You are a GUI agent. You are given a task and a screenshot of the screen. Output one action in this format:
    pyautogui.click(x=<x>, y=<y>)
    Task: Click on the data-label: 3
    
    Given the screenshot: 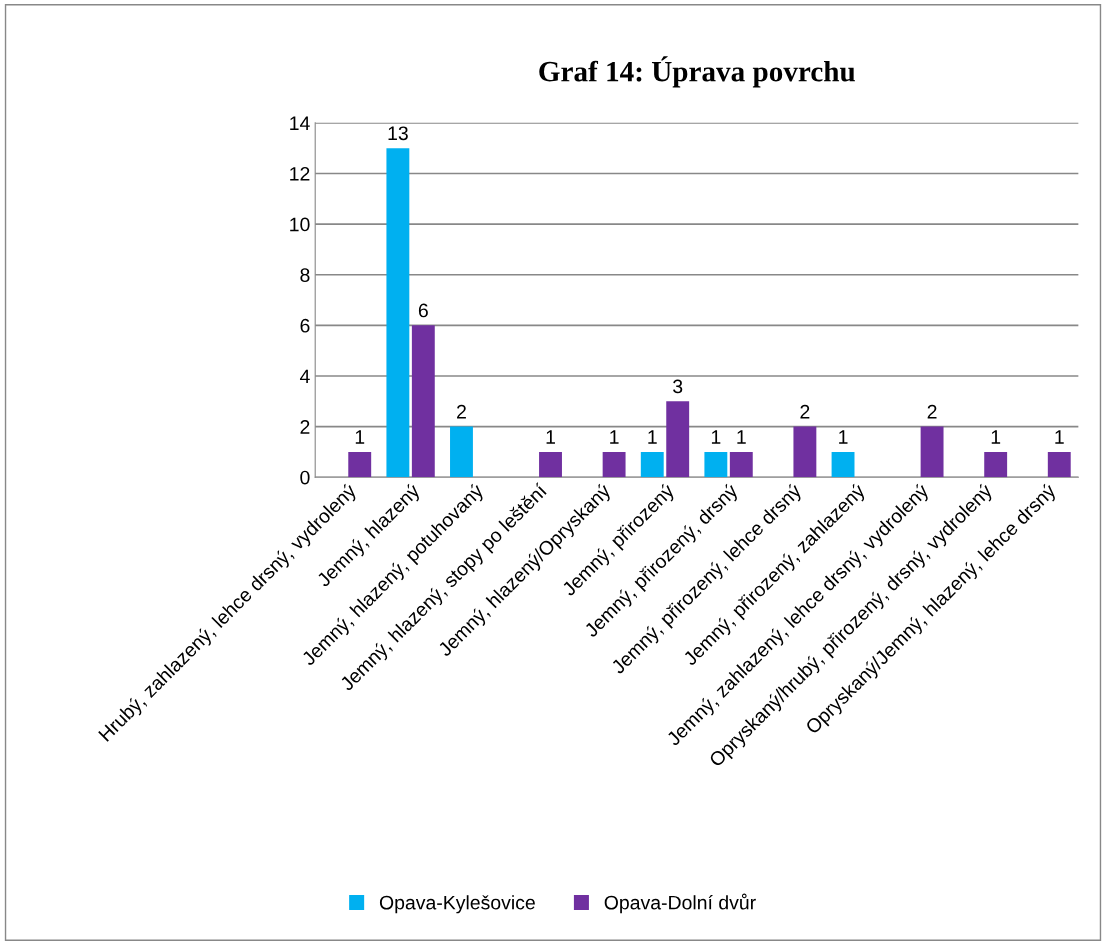 What is the action you would take?
    pyautogui.click(x=678, y=386)
    